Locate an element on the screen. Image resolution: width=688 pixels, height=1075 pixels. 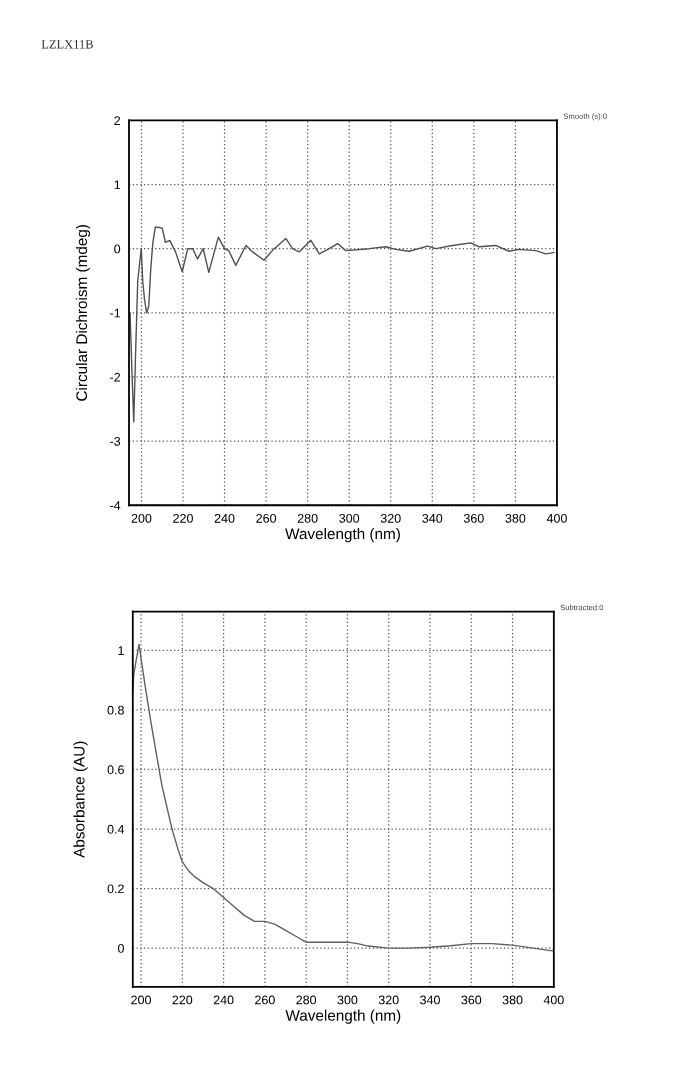
y-tick-label: 0.4 is located at coordinates (116, 829).